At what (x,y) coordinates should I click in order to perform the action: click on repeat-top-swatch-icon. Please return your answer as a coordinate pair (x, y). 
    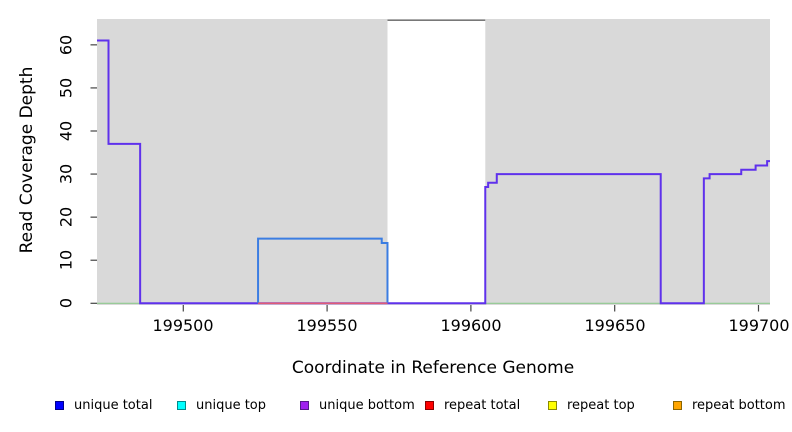
    Looking at the image, I should click on (552, 405).